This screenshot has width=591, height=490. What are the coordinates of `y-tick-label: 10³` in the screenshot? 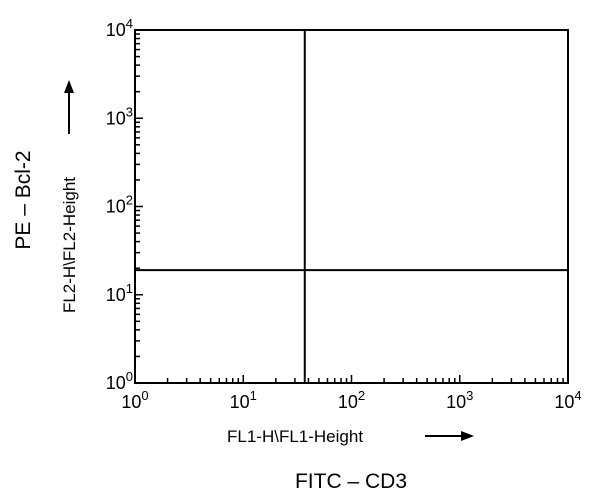 It's located at (119, 116).